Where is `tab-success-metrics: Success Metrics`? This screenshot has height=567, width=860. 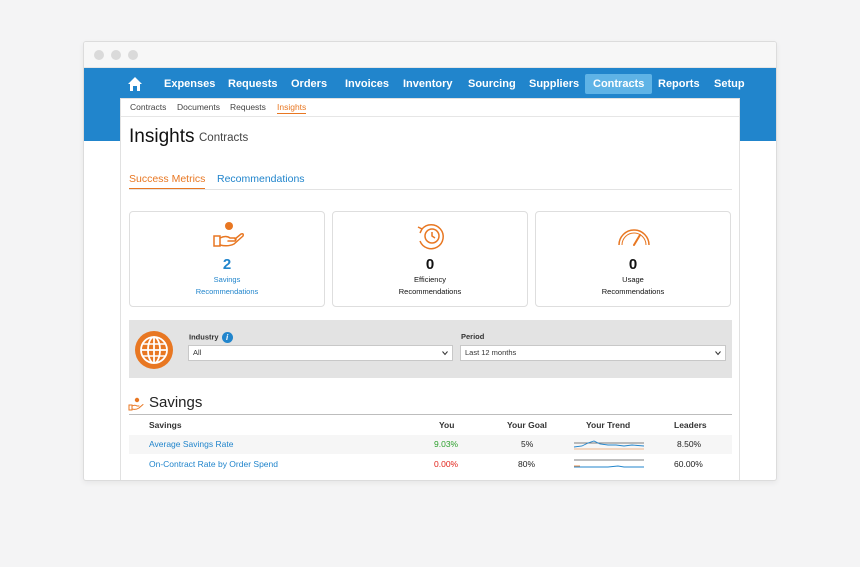 tab-success-metrics: Success Metrics is located at coordinates (167, 181).